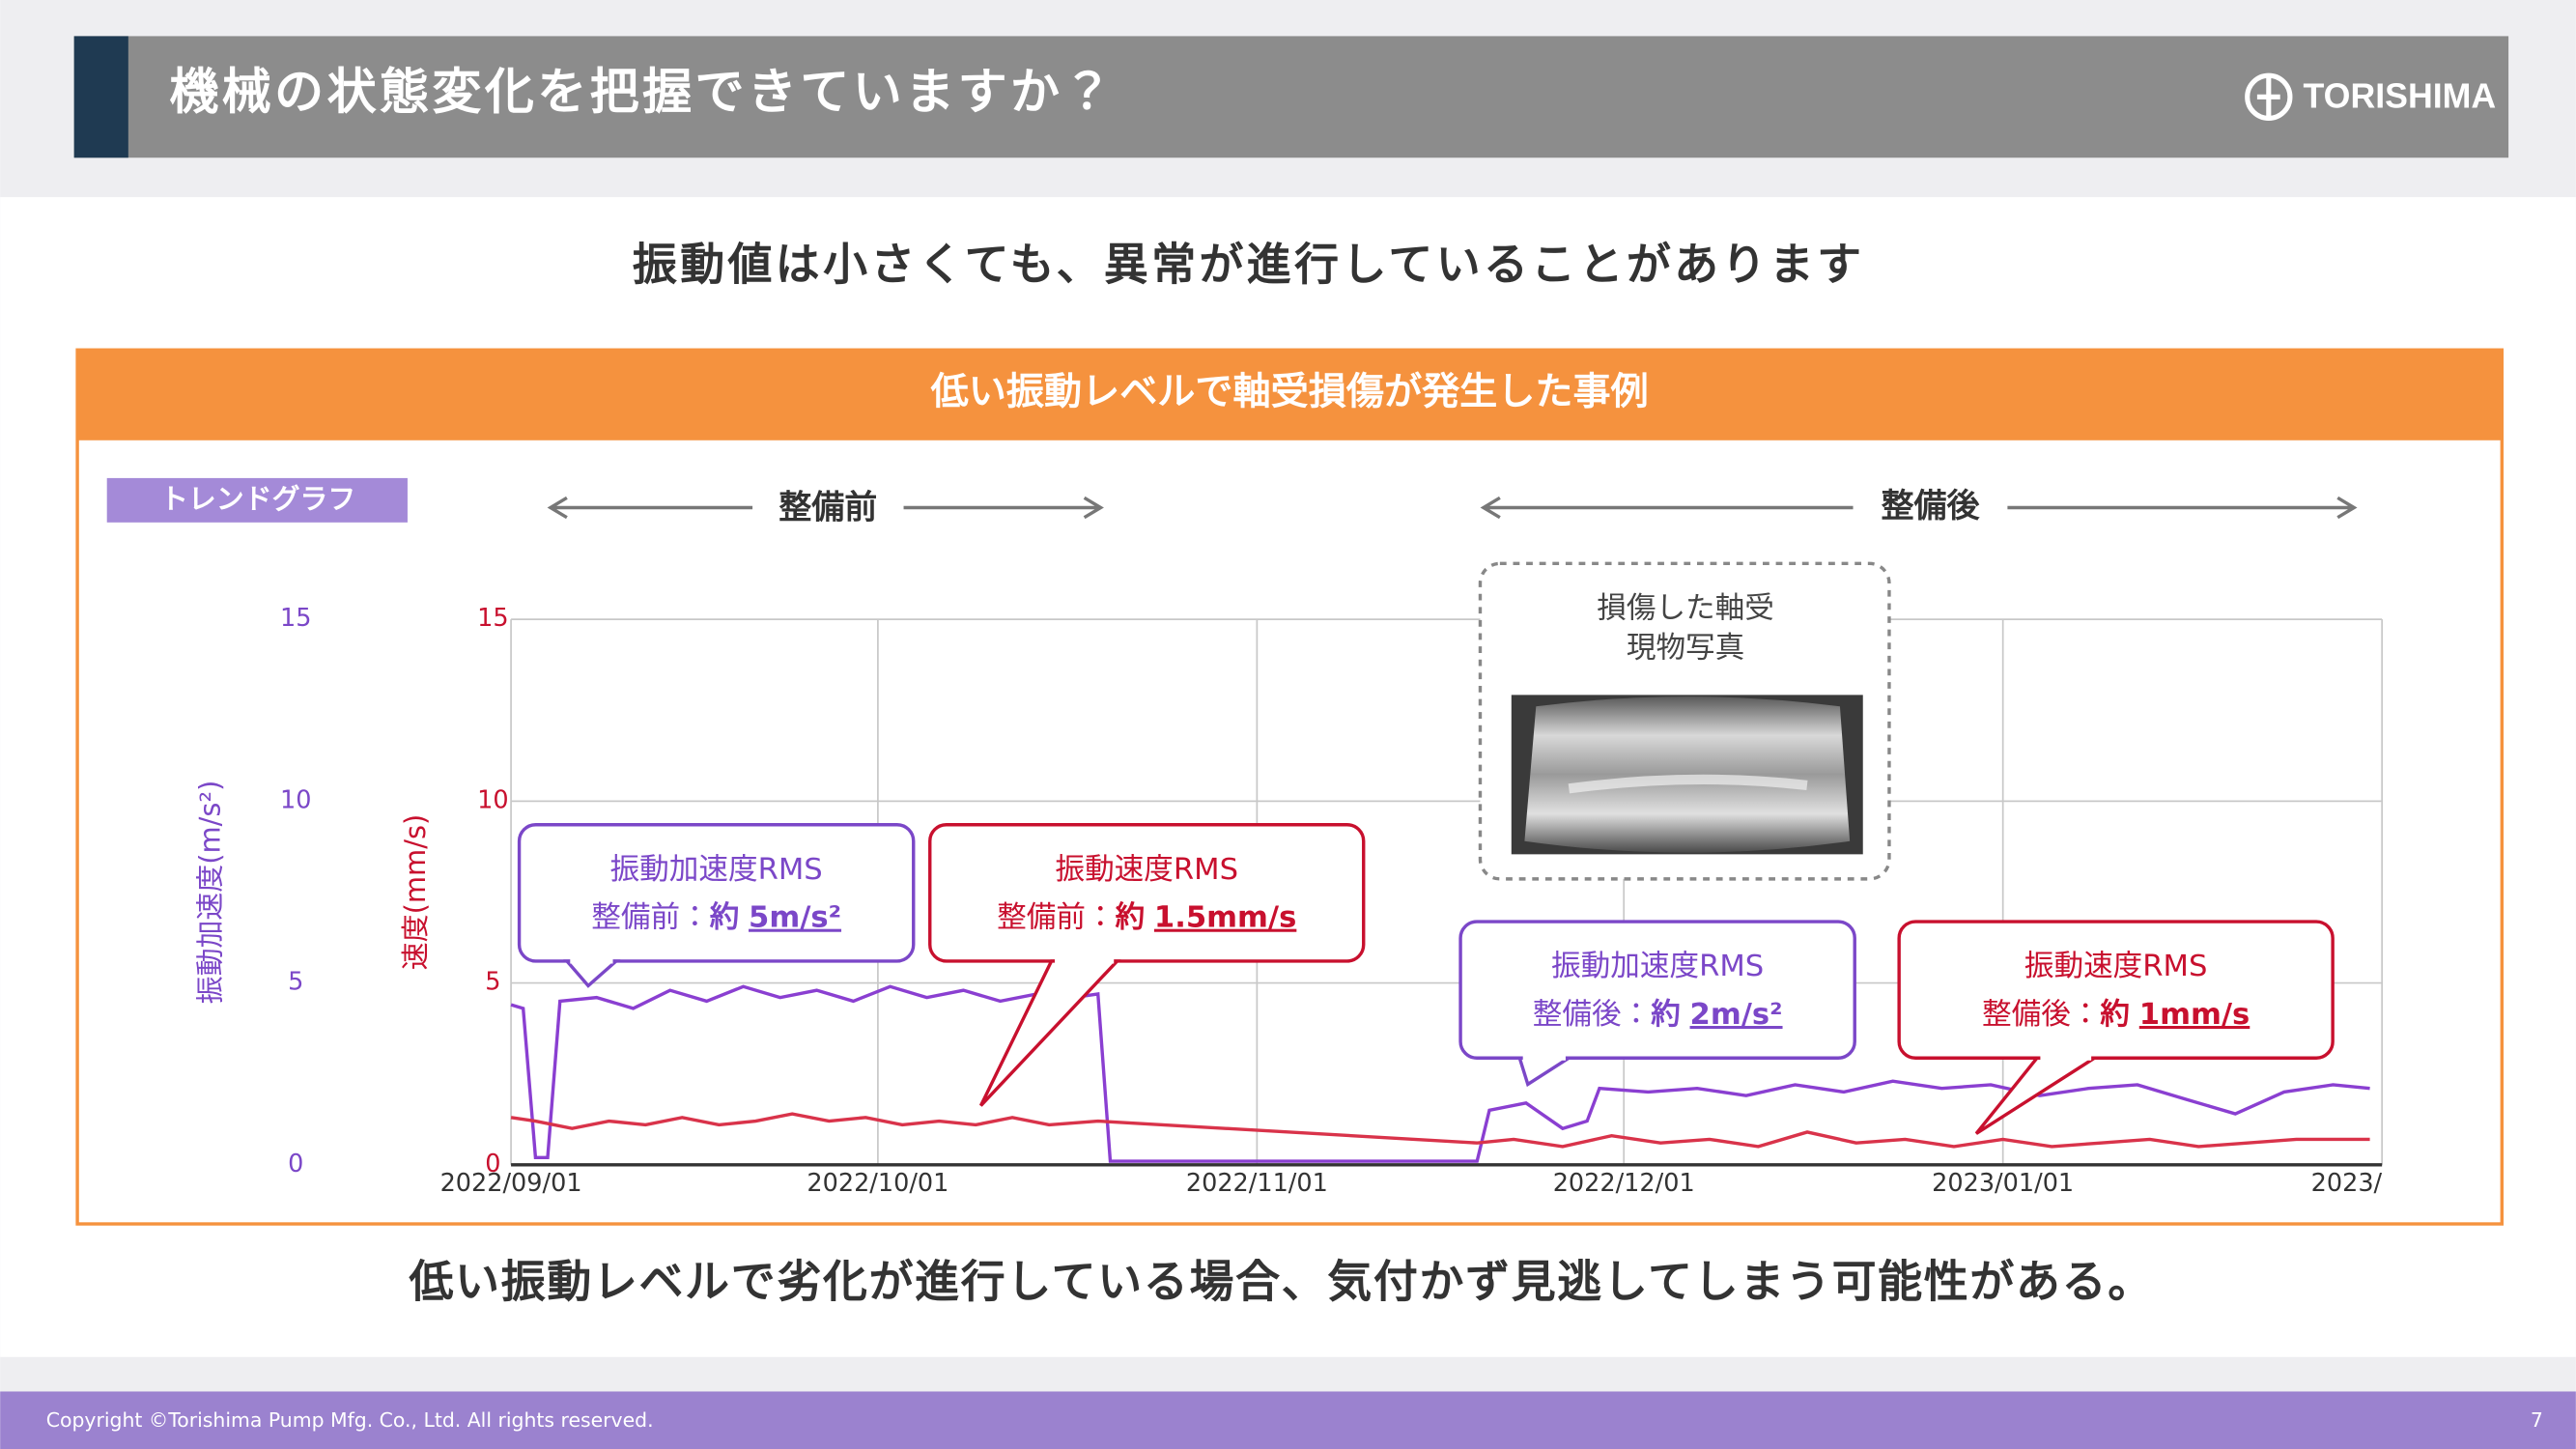 Image resolution: width=2576 pixels, height=1449 pixels. Describe the element at coordinates (295, 799) in the screenshot. I see `y-tick-label: 10` at that location.